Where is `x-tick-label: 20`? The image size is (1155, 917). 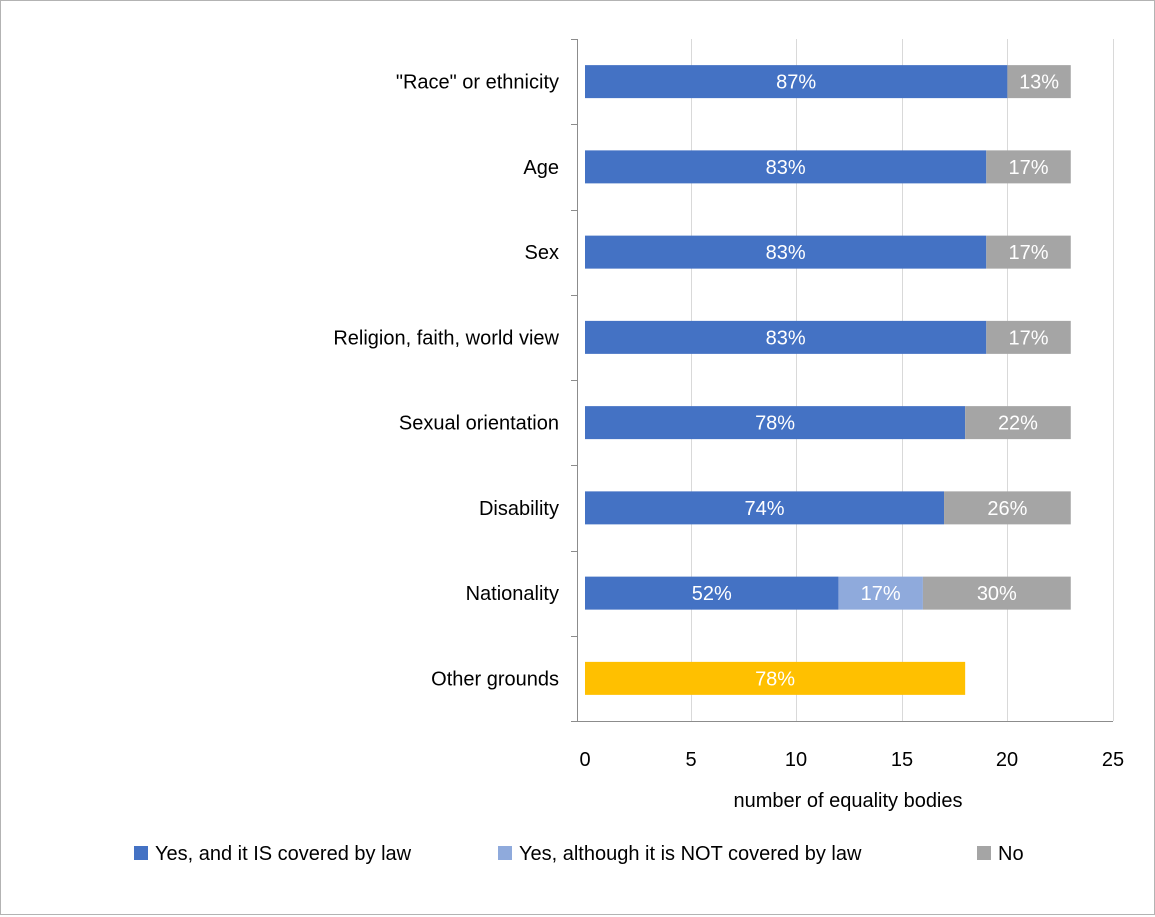 x-tick-label: 20 is located at coordinates (1007, 760).